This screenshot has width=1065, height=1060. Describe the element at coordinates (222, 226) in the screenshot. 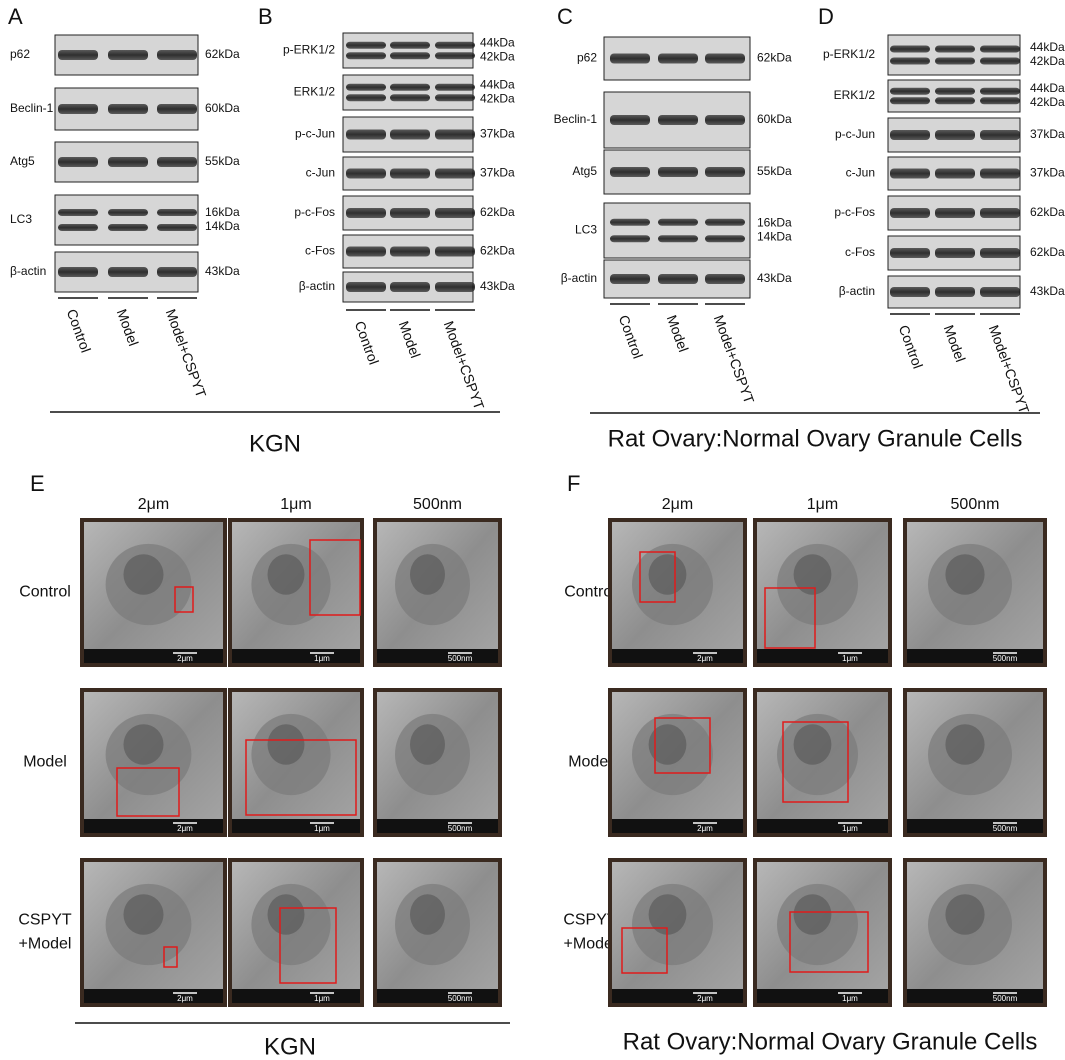

I see `kda-label: 14kDa` at that location.